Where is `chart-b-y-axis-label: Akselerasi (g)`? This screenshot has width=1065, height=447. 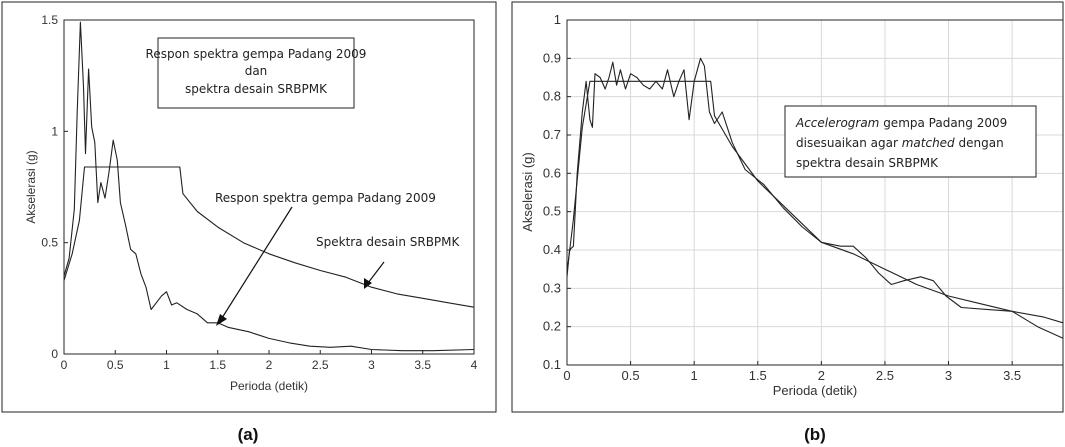 chart-b-y-axis-label: Akselerasi (g) is located at coordinates (527, 191).